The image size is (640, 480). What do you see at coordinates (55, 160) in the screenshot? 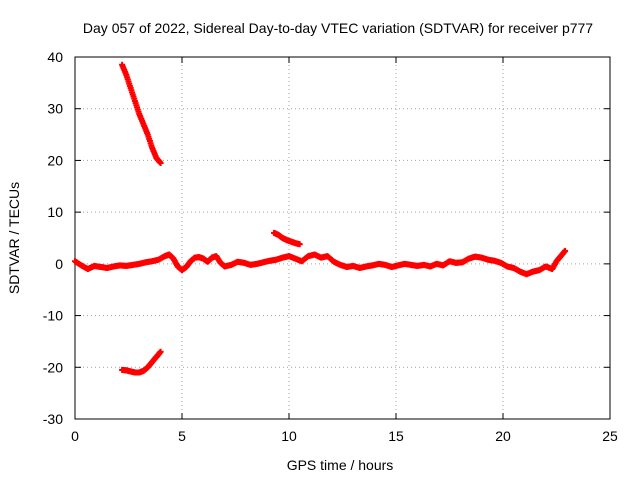
I see `y-tick-label: 20` at bounding box center [55, 160].